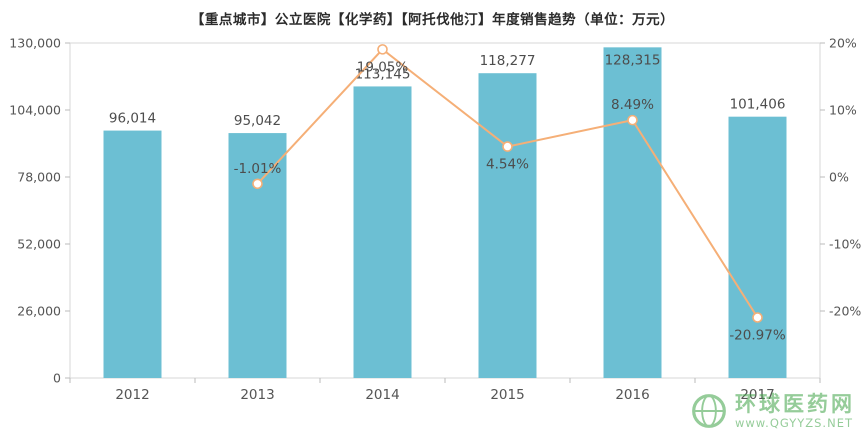 The width and height of the screenshot is (865, 434). Describe the element at coordinates (507, 226) in the screenshot. I see `bar-2015` at that location.